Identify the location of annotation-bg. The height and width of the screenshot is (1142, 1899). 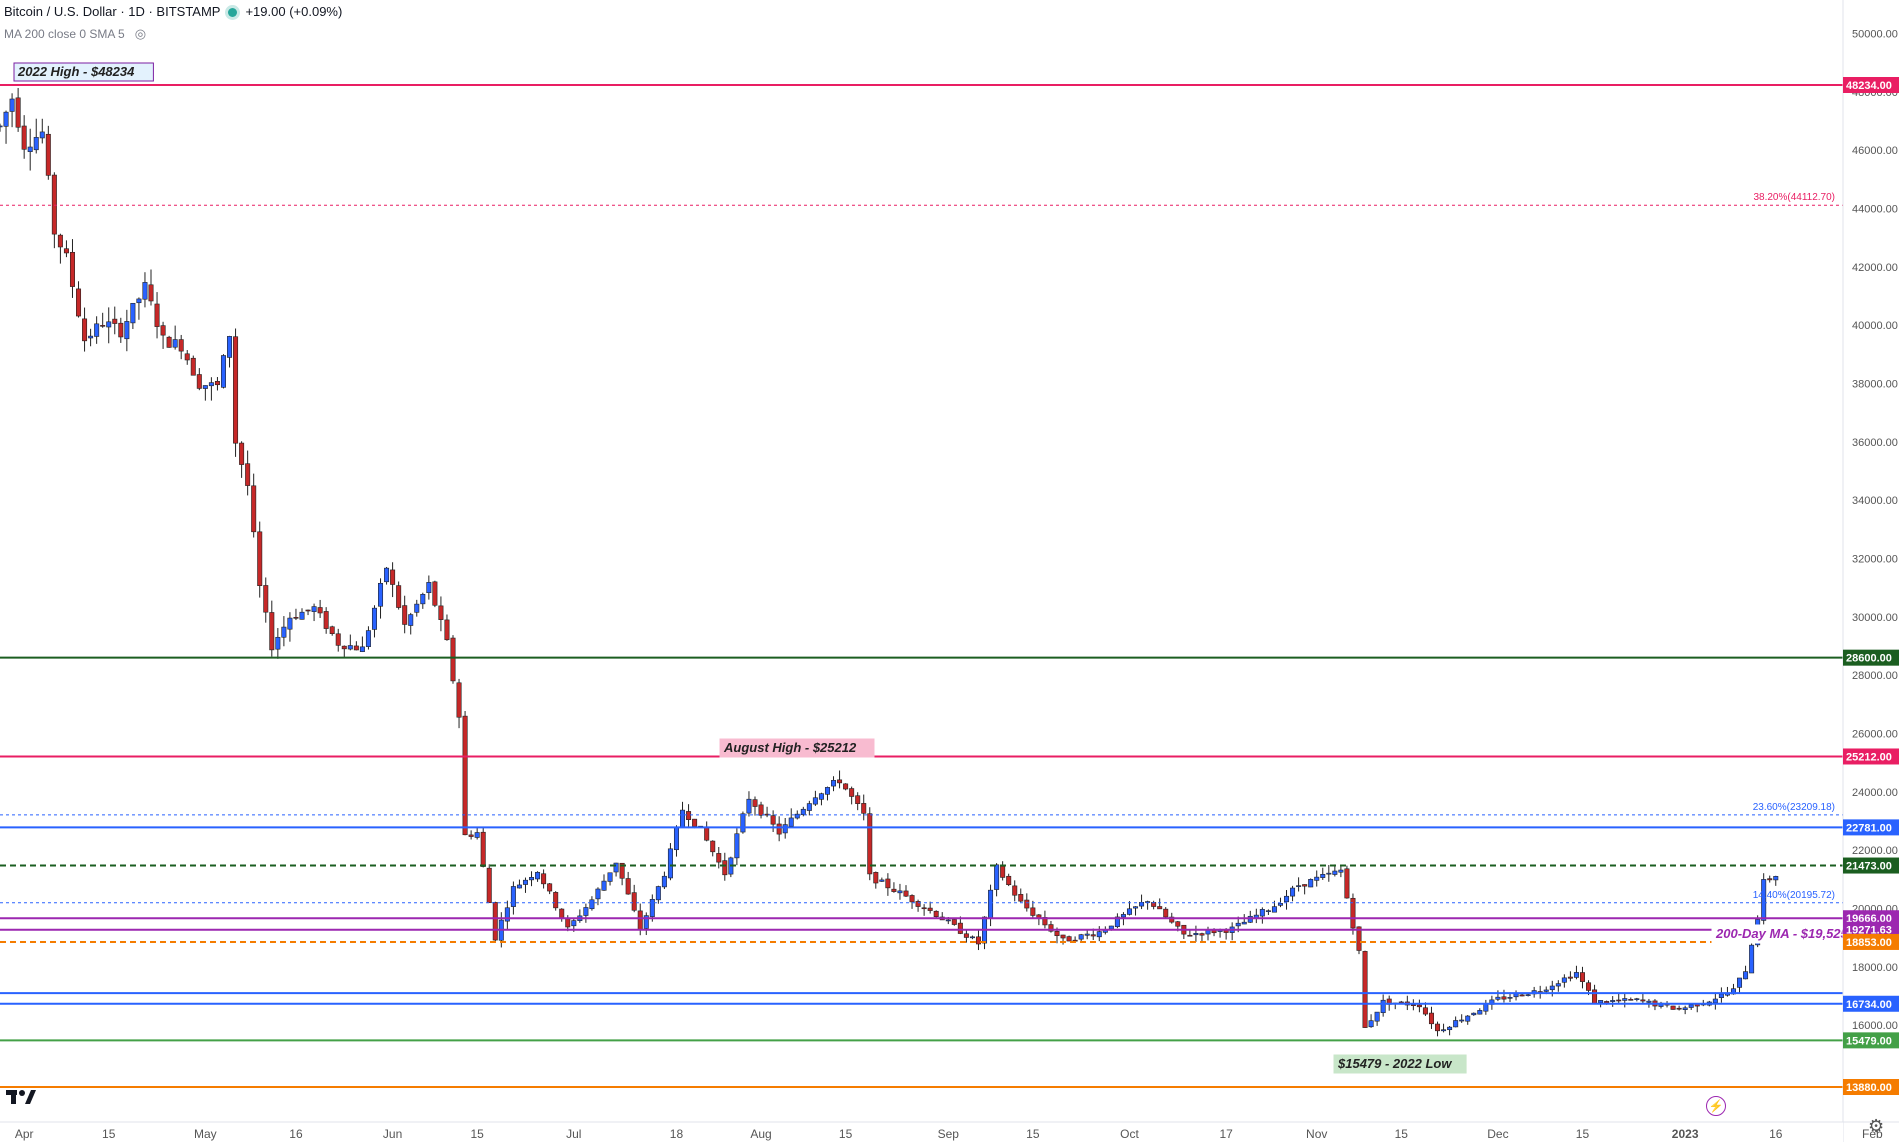
(83, 72).